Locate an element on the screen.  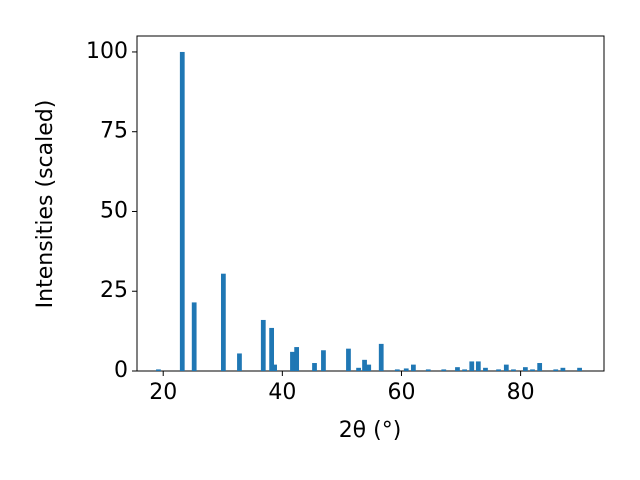
y-tick-label: 75 is located at coordinates (114, 131).